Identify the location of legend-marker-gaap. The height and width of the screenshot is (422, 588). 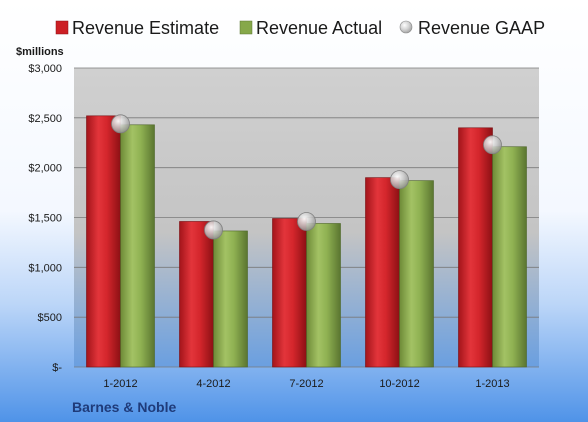
(406, 27).